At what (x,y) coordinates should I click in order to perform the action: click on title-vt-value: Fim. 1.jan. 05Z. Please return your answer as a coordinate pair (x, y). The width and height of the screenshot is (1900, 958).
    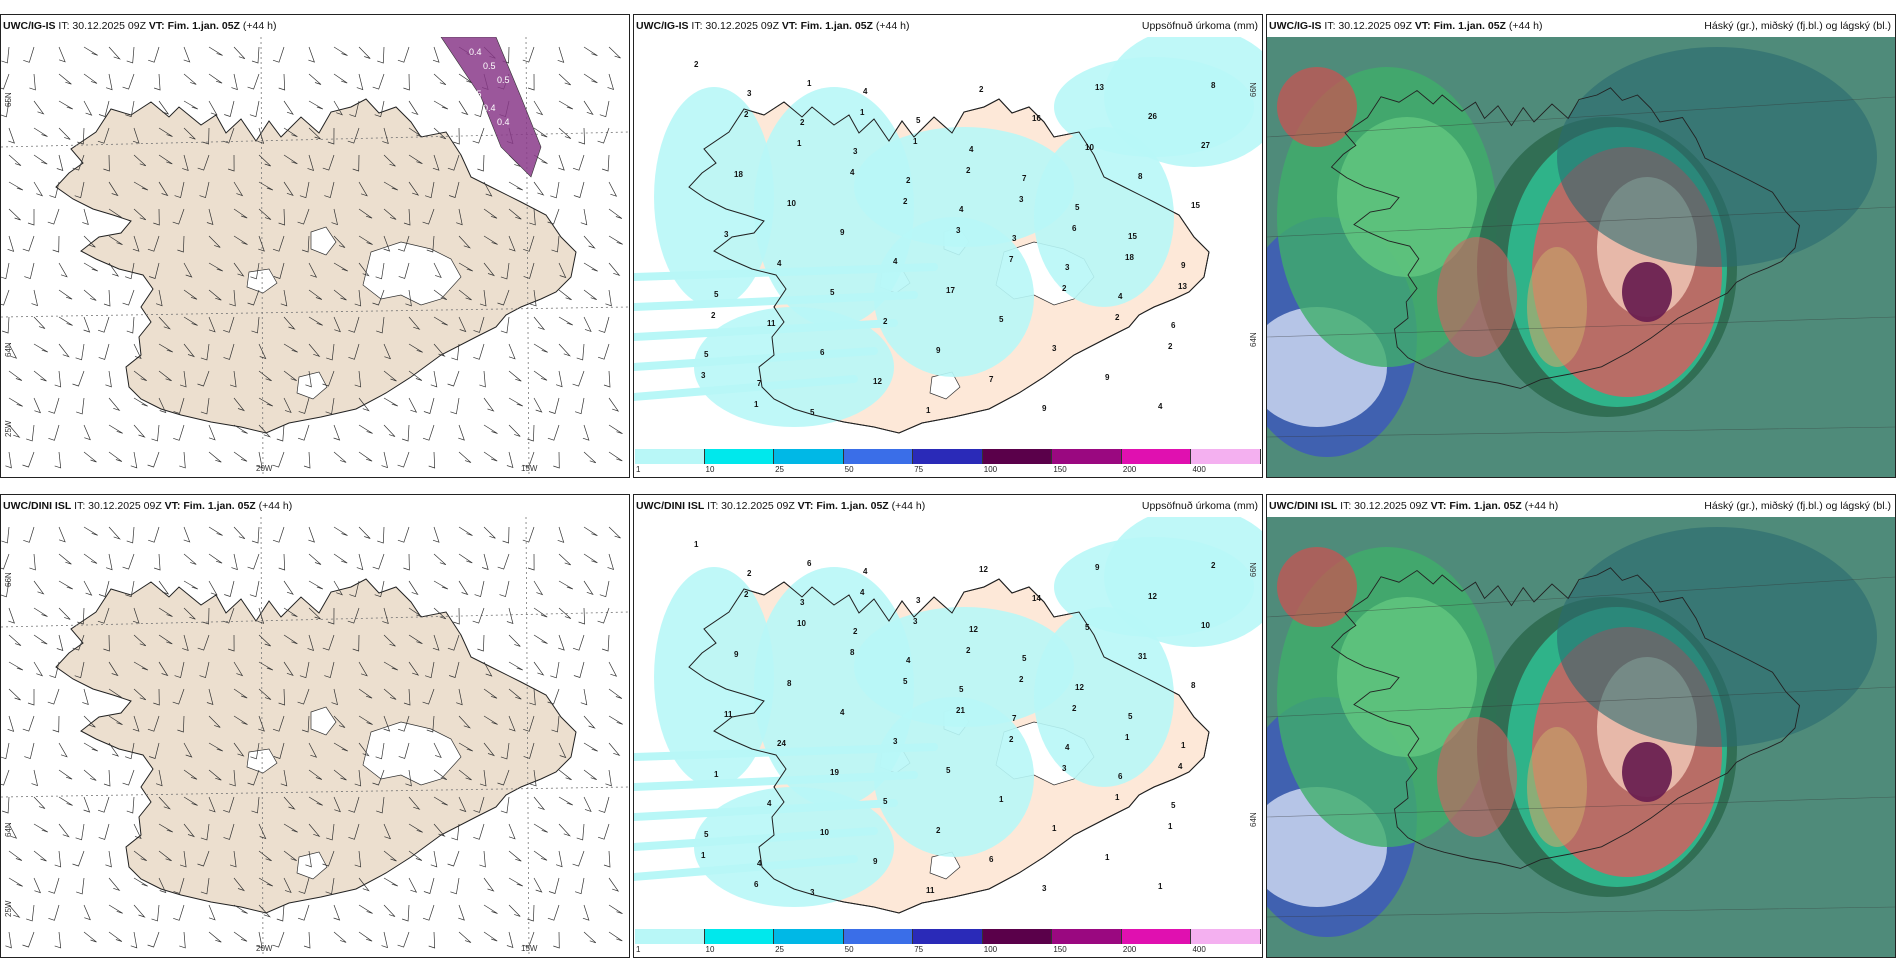
    Looking at the image, I should click on (203, 26).